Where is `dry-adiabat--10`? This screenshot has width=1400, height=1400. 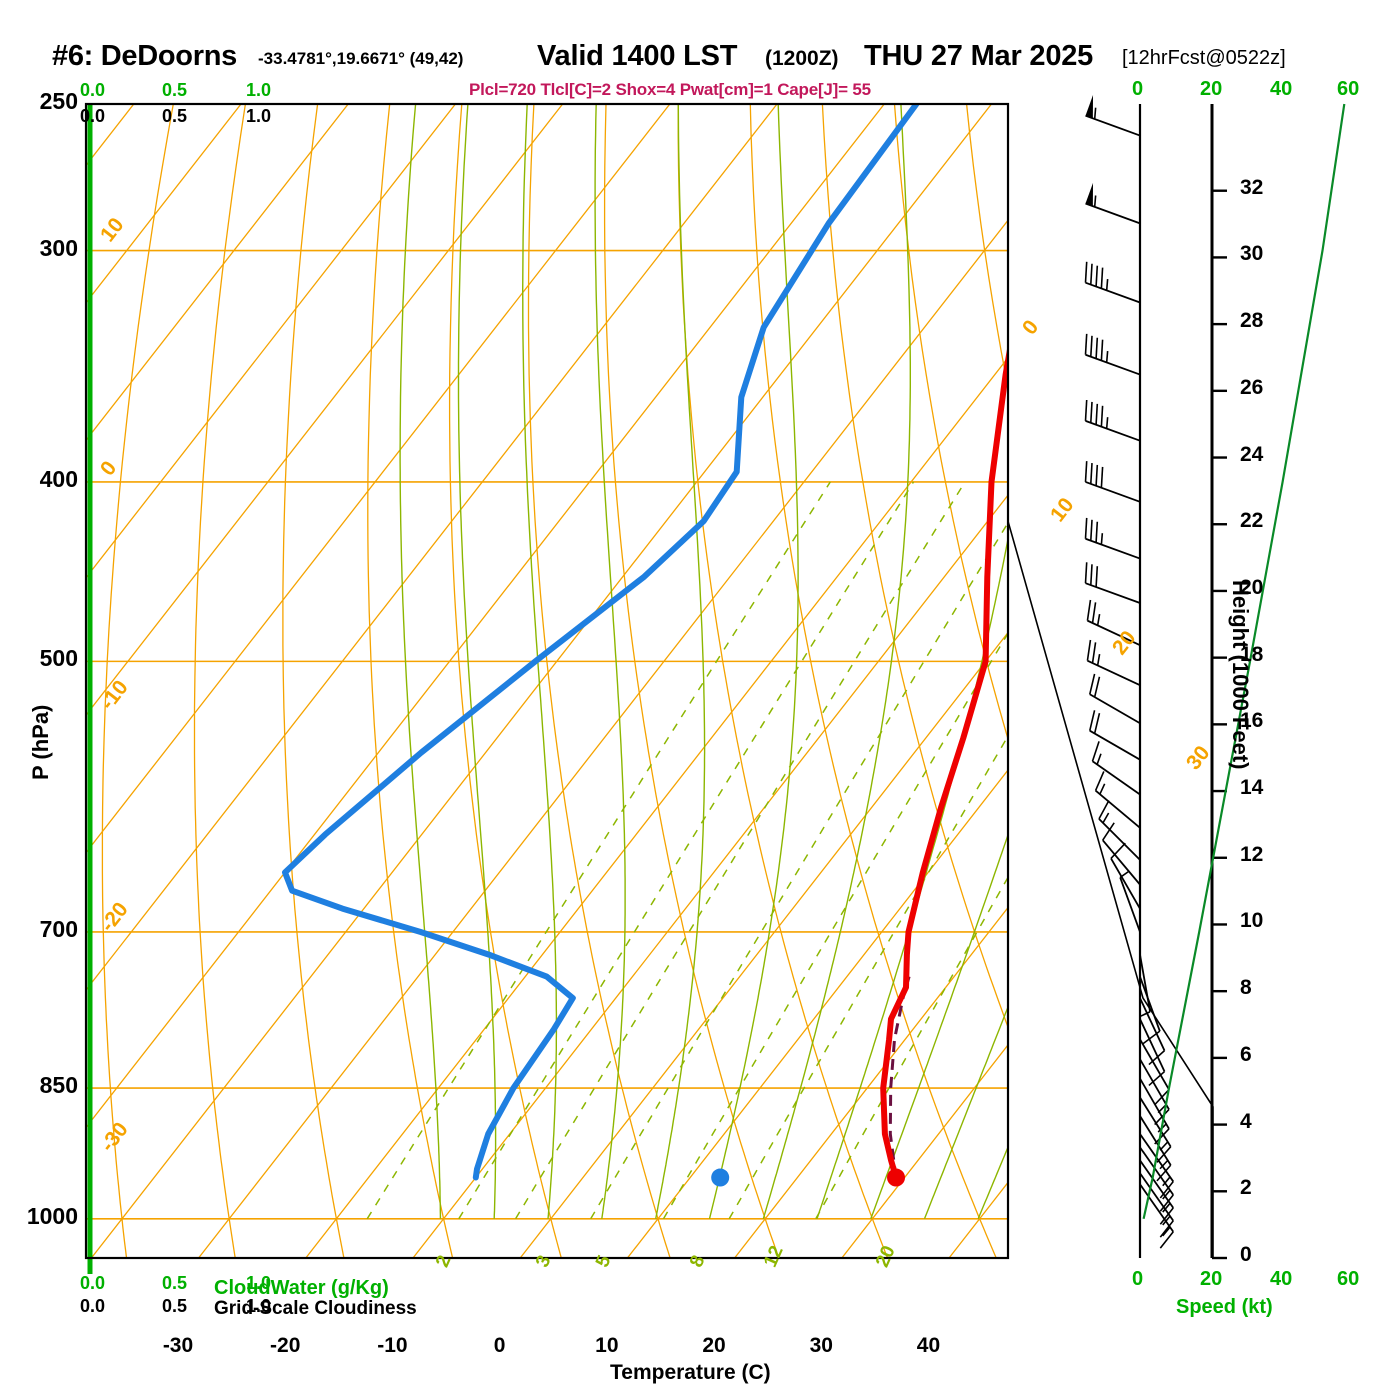 dry-adiabat--10 is located at coordinates (410, 681).